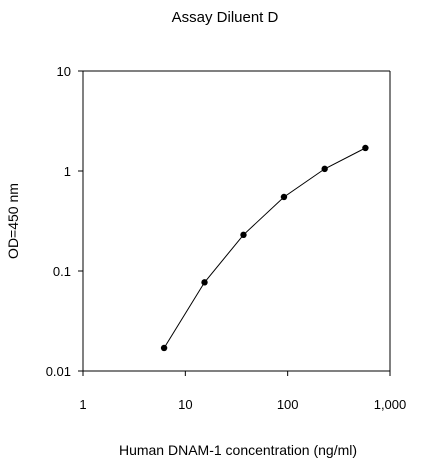  Describe the element at coordinates (64, 71) in the screenshot. I see `y-tick-label: 10` at that location.